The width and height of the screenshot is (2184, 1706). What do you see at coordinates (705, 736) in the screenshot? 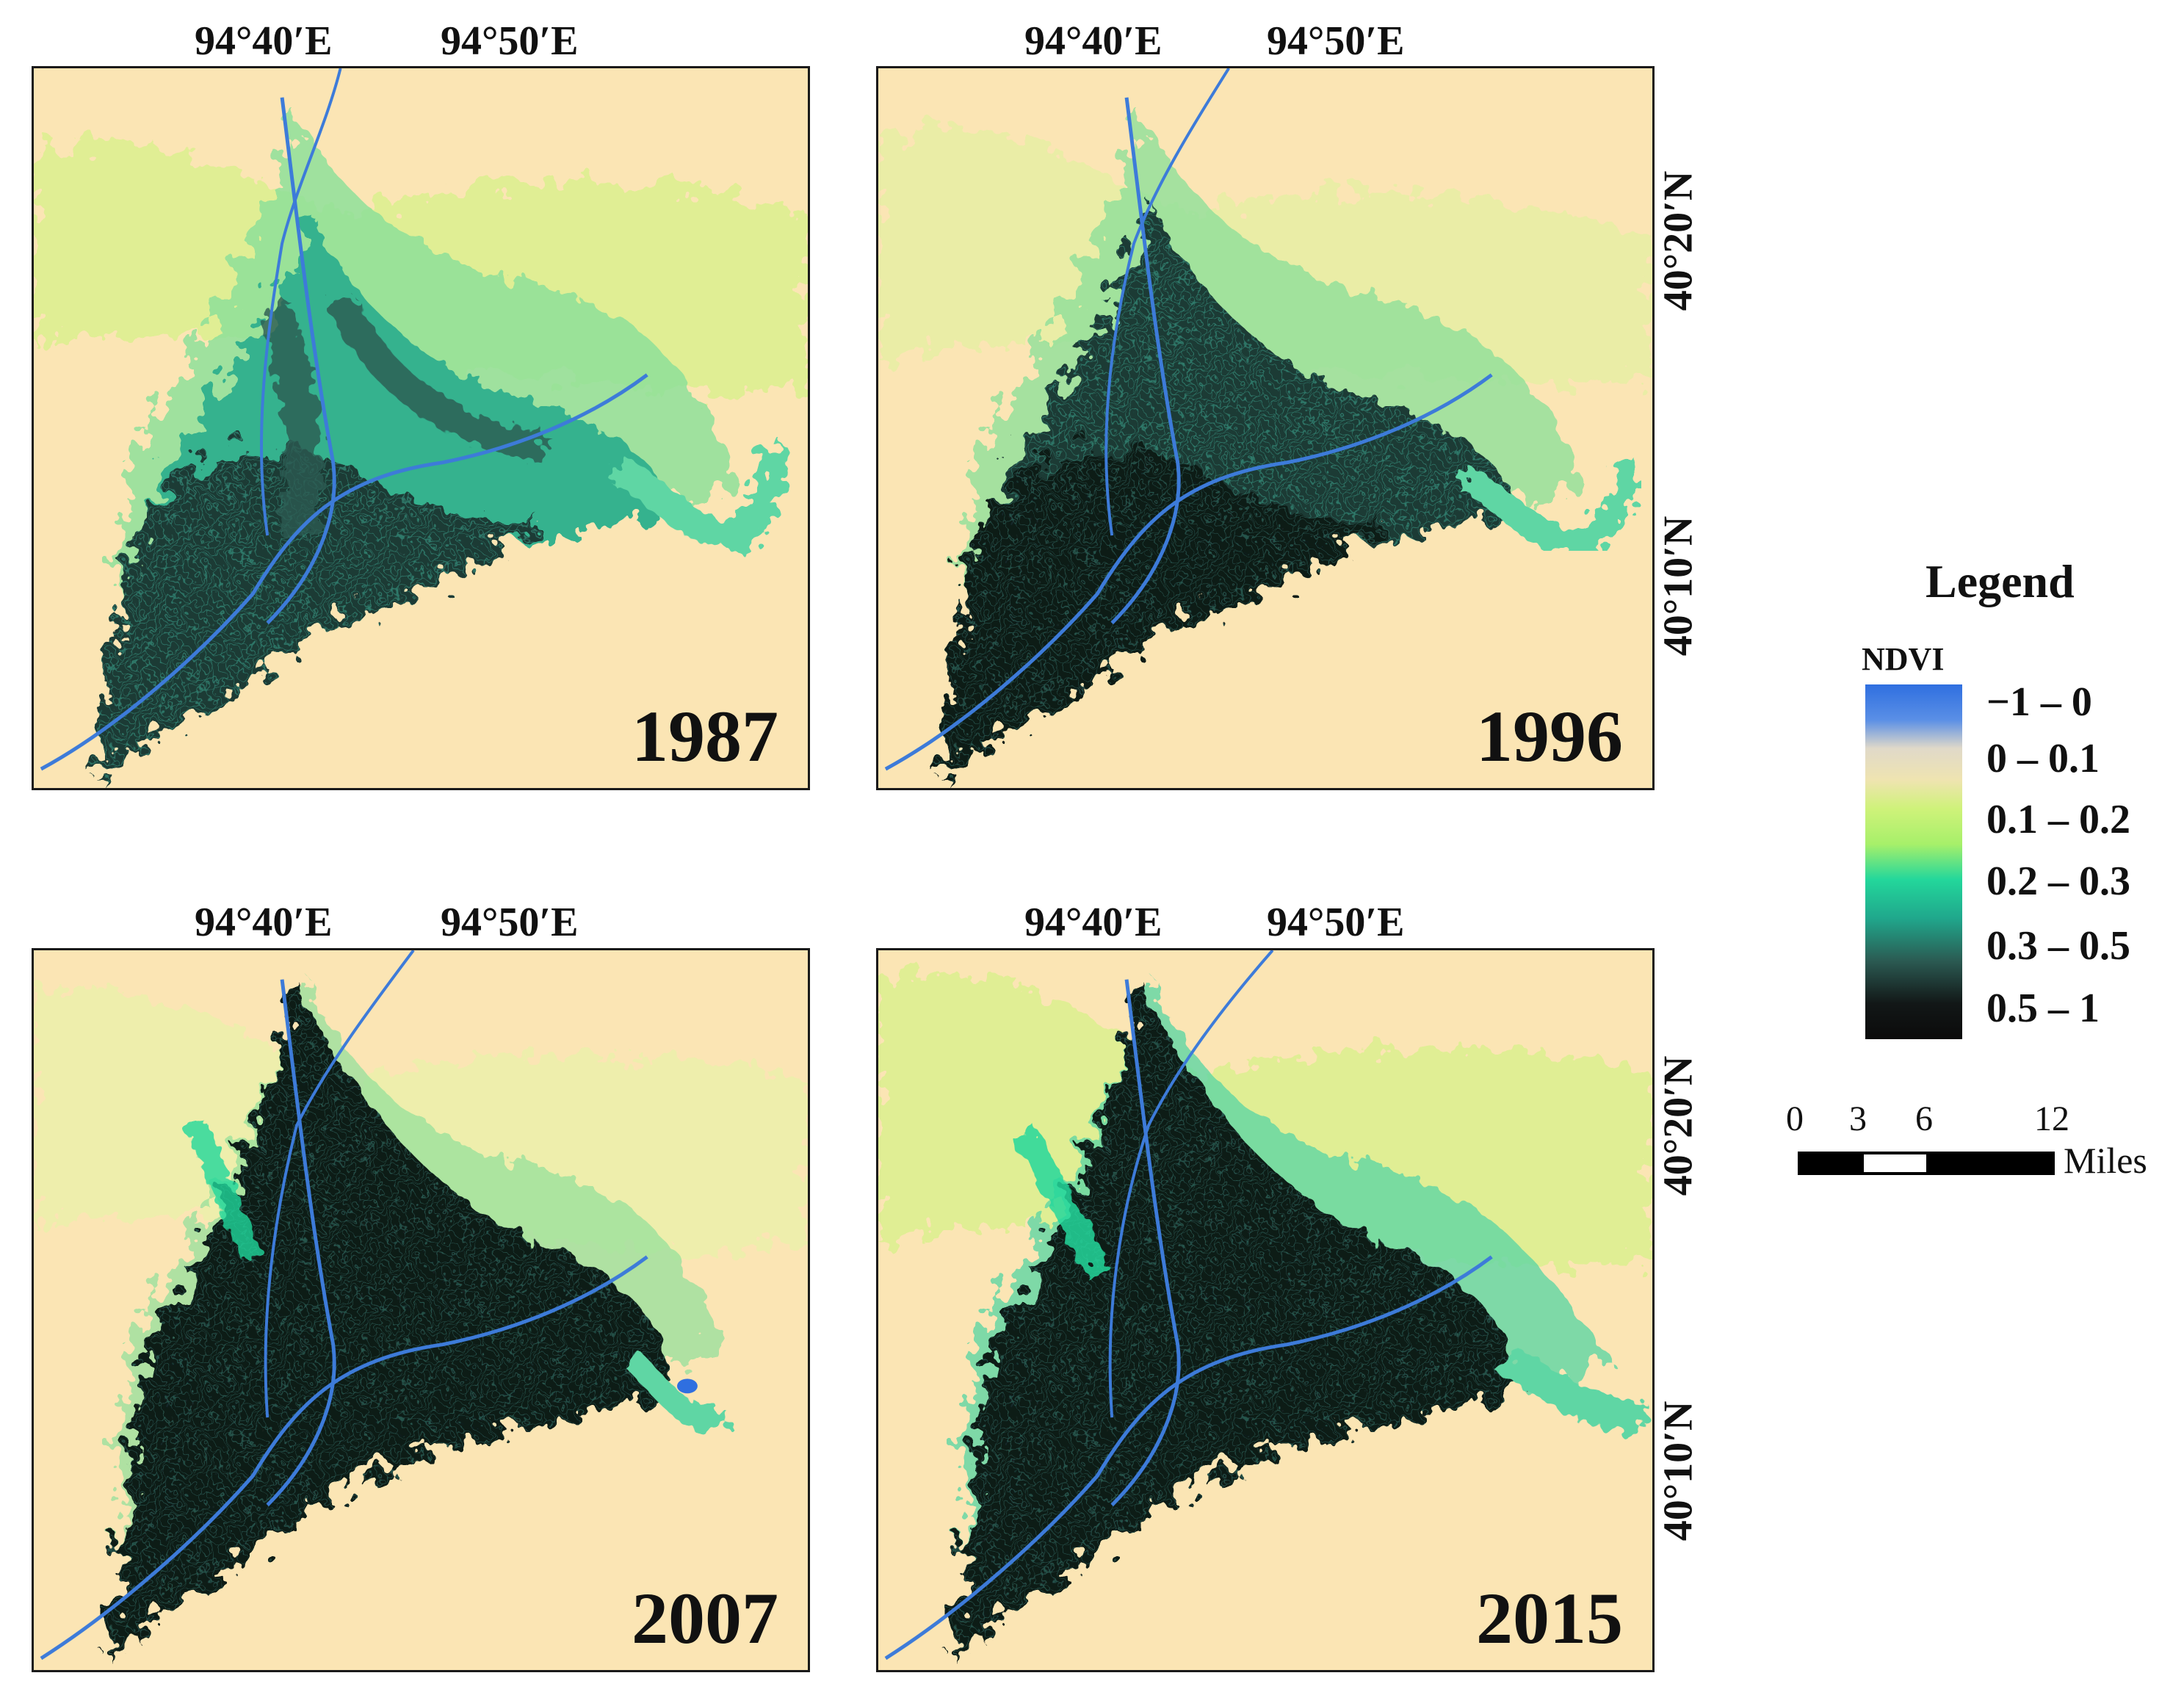
I see `year-label-1987: 1987` at bounding box center [705, 736].